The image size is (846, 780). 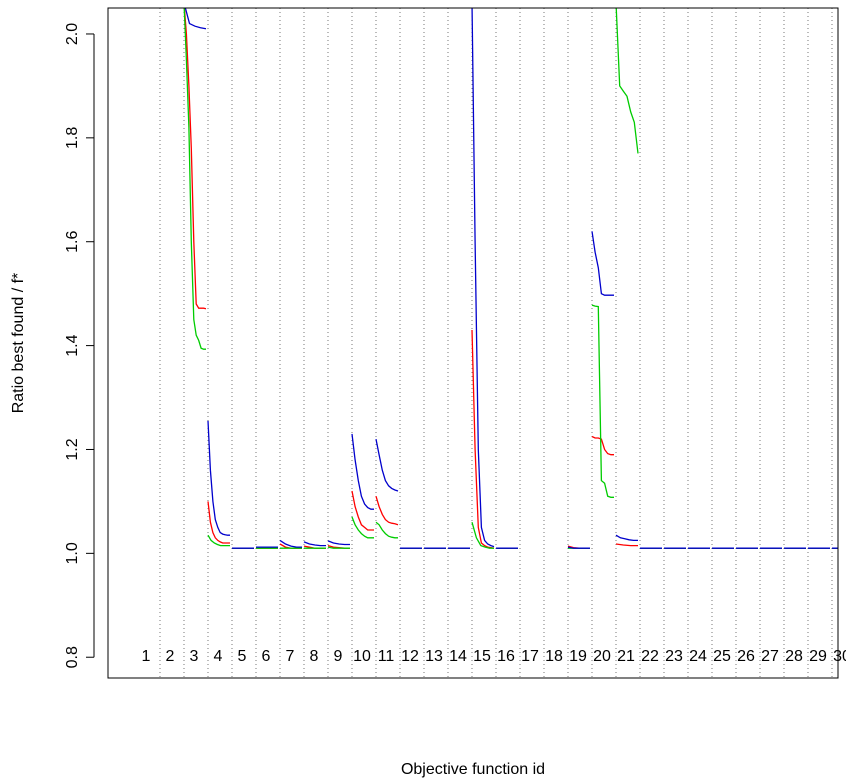 What do you see at coordinates (482, 656) in the screenshot?
I see `x-tick-label: 15` at bounding box center [482, 656].